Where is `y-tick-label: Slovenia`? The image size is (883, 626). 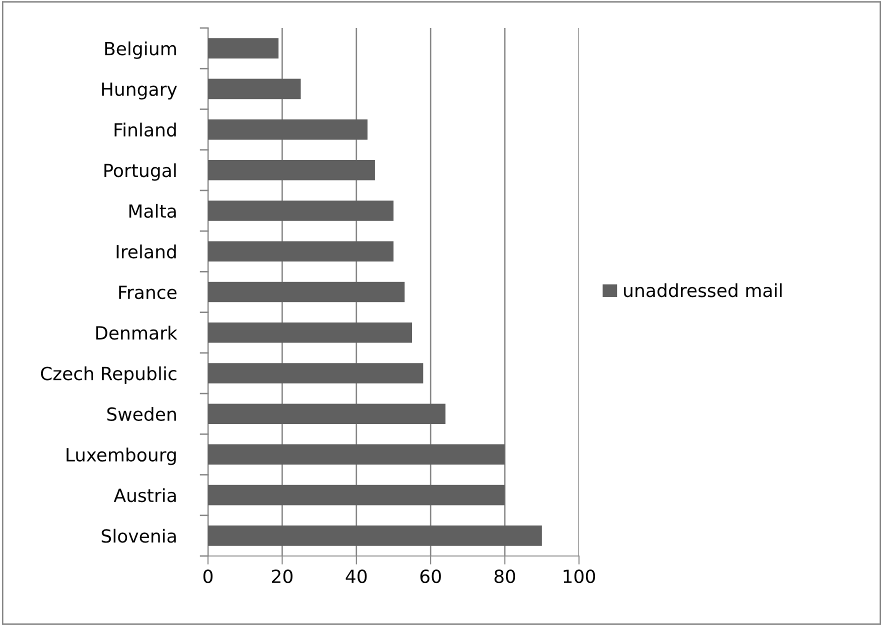 y-tick-label: Slovenia is located at coordinates (139, 535).